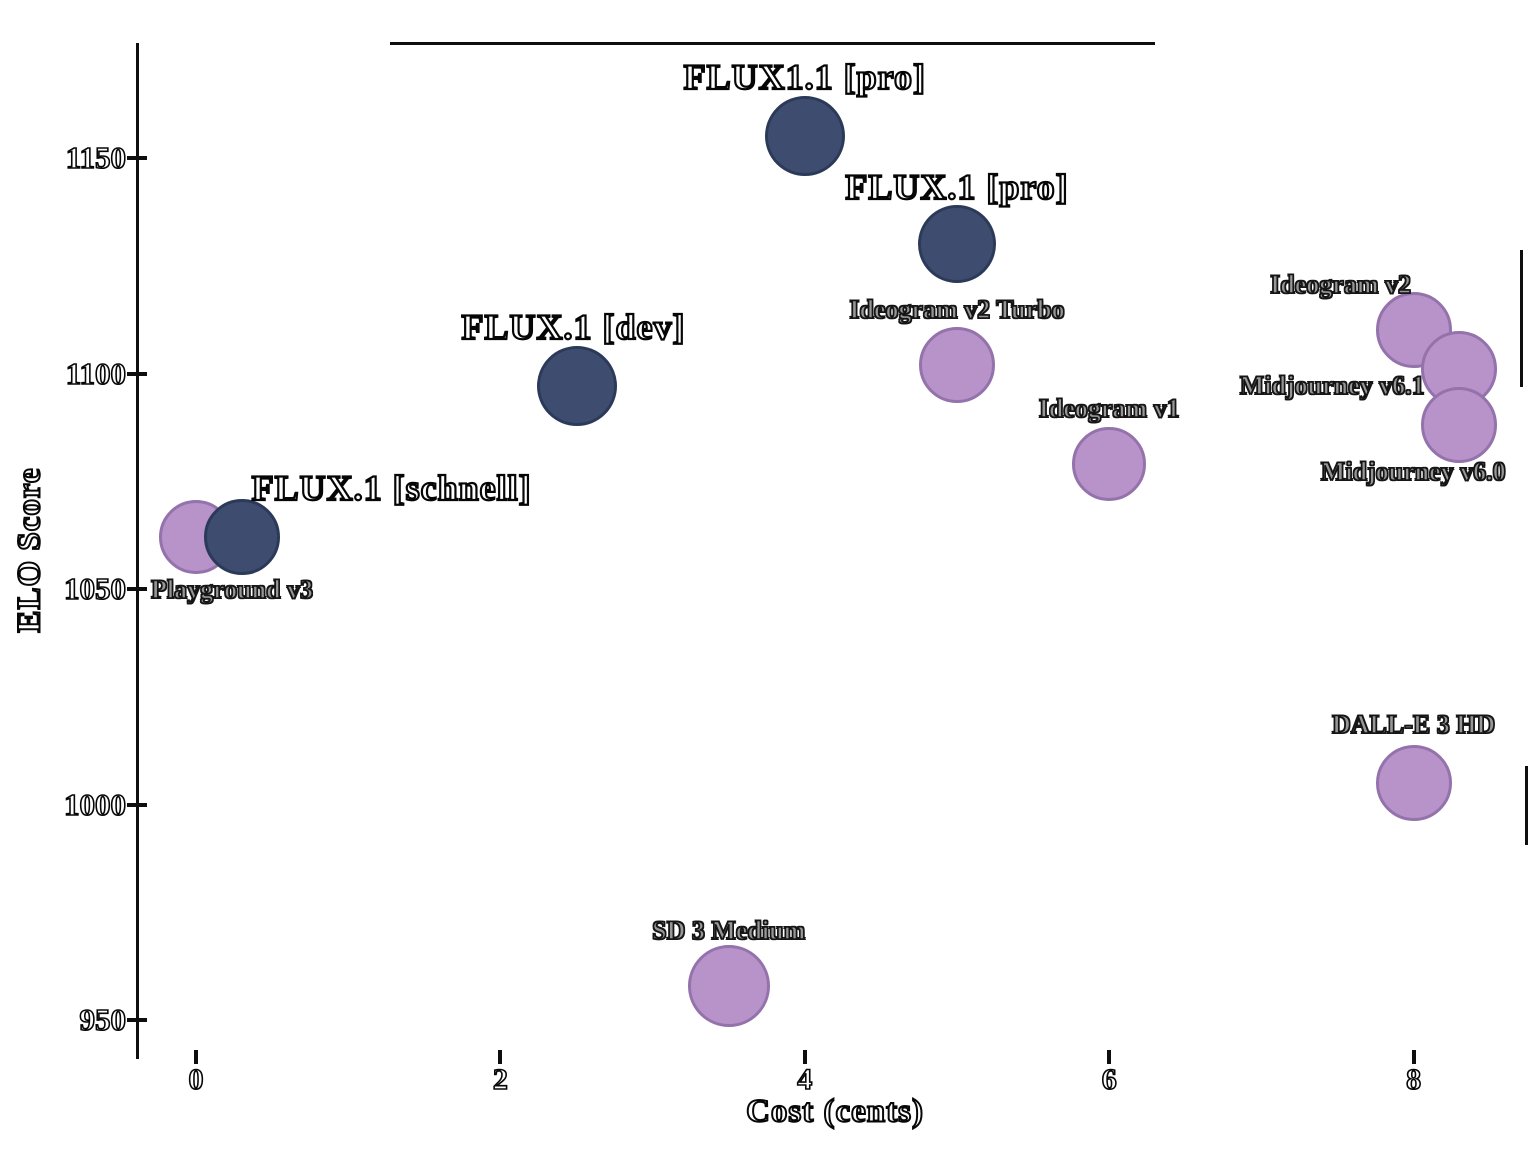 The width and height of the screenshot is (1536, 1152). What do you see at coordinates (232, 590) in the screenshot?
I see `point-label-playground-v3: Playground v3` at bounding box center [232, 590].